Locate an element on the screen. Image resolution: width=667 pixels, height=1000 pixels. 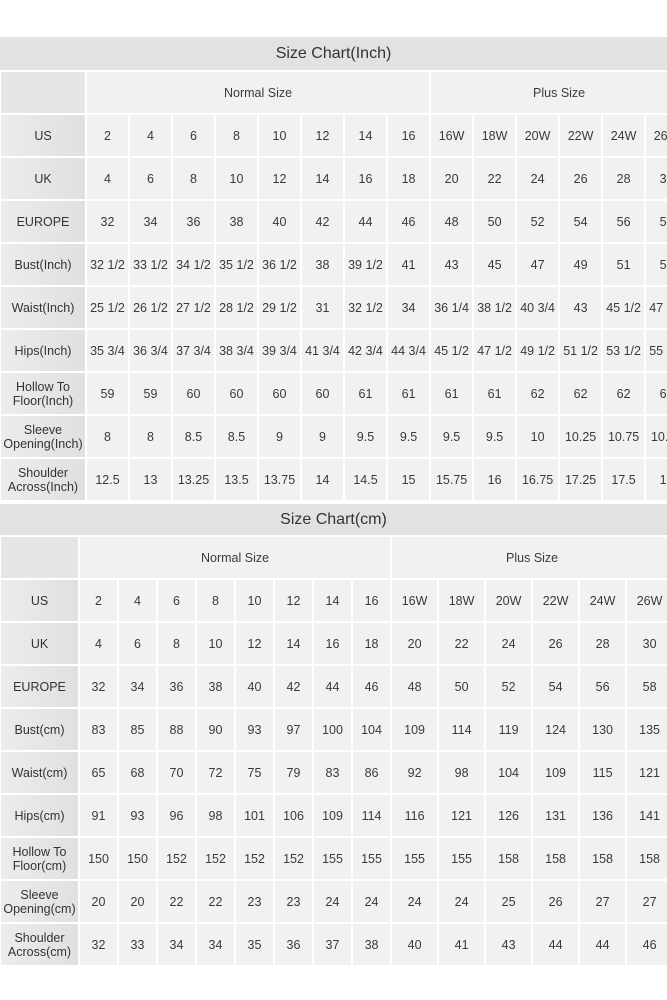
size-cell: 10.25 is located at coordinates (581, 436).